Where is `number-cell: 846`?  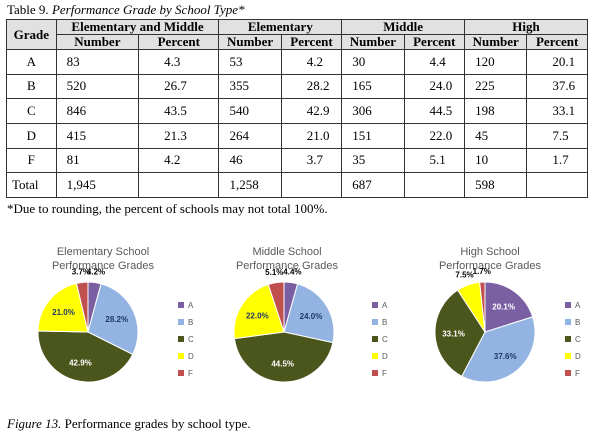
number-cell: 846 is located at coordinates (97, 111).